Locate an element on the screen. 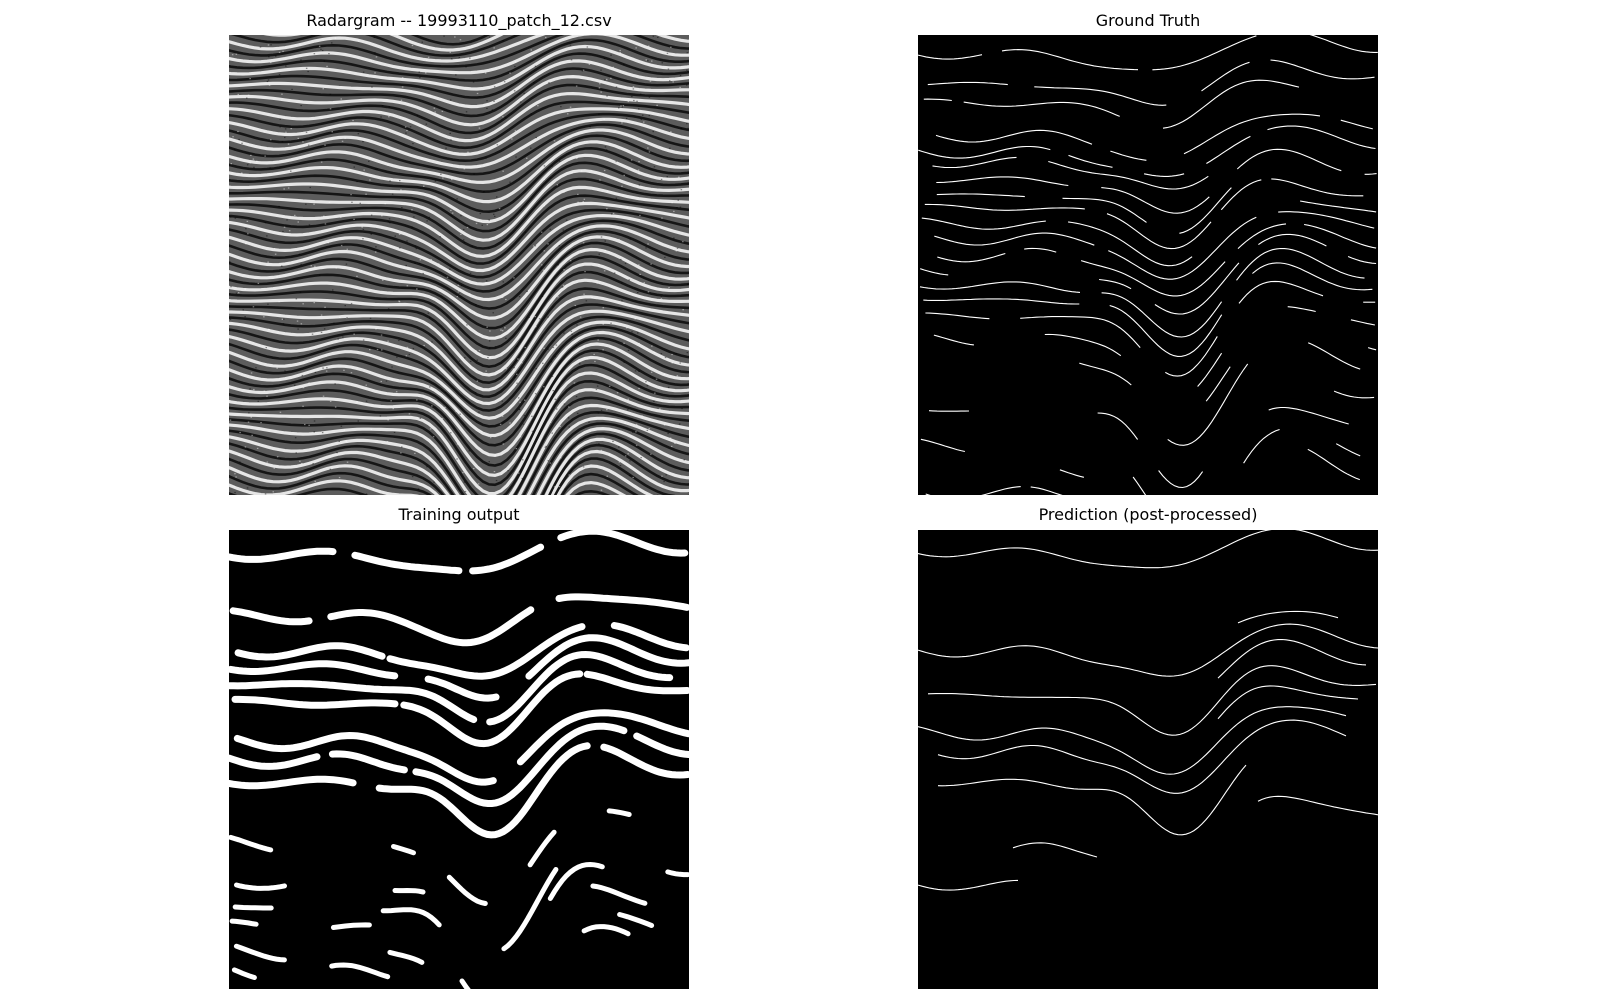 The width and height of the screenshot is (1600, 1000). prediction-horizon is located at coordinates (1292, 658).